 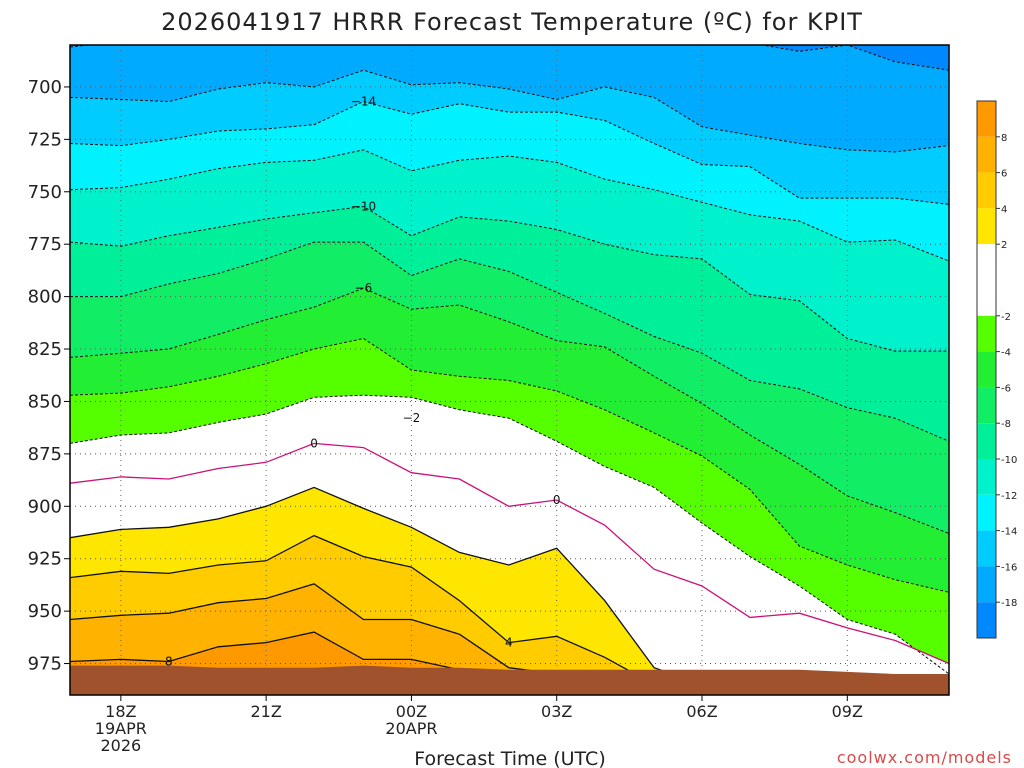 What do you see at coordinates (412, 418) in the screenshot?
I see `contour-label: −2` at bounding box center [412, 418].